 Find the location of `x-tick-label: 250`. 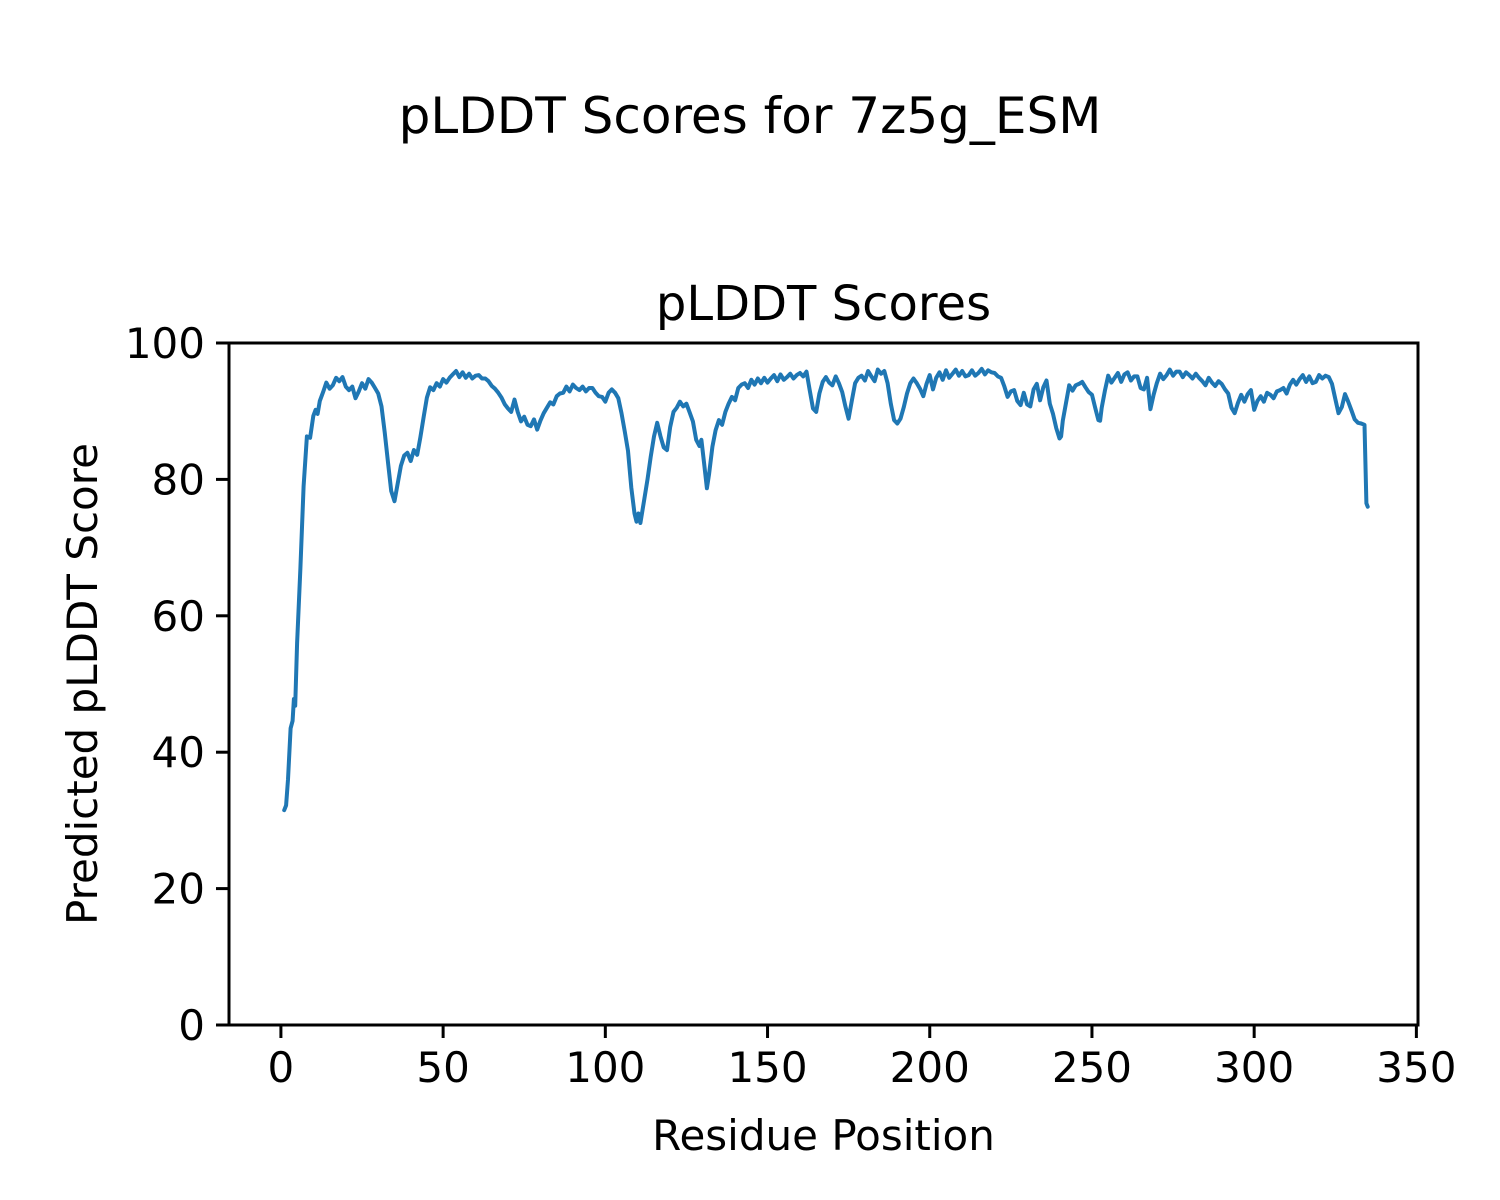

x-tick-label: 250 is located at coordinates (1092, 1067).